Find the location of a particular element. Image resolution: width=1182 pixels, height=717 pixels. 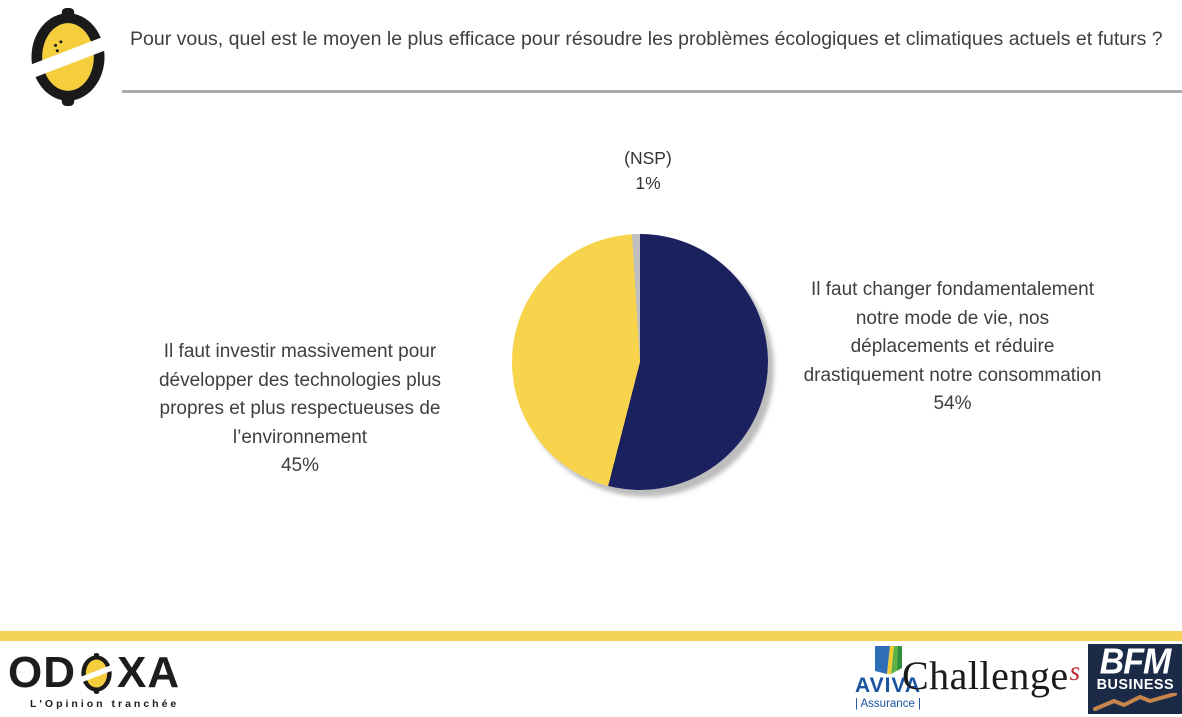

challenges-logo: Challenges is located at coordinates (991, 675).